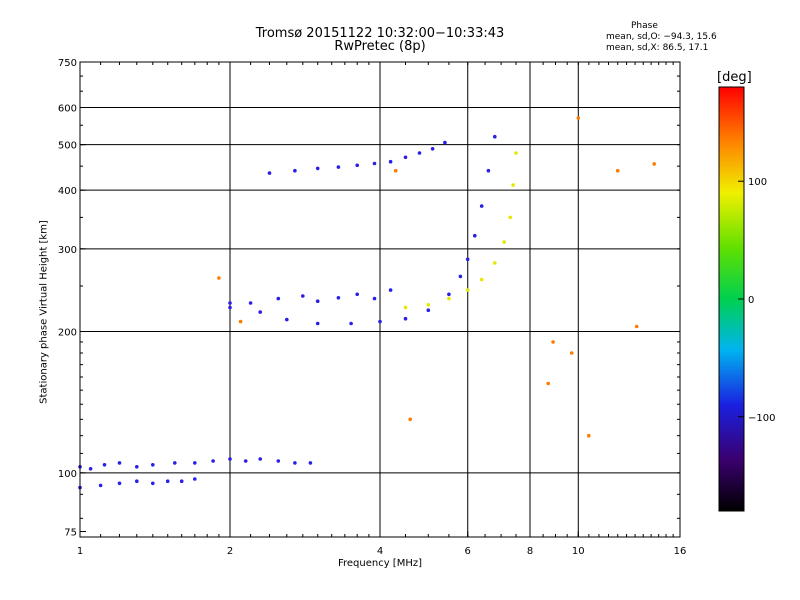 The image size is (800, 600). Describe the element at coordinates (67, 191) in the screenshot. I see `y-tick-label: 400` at that location.